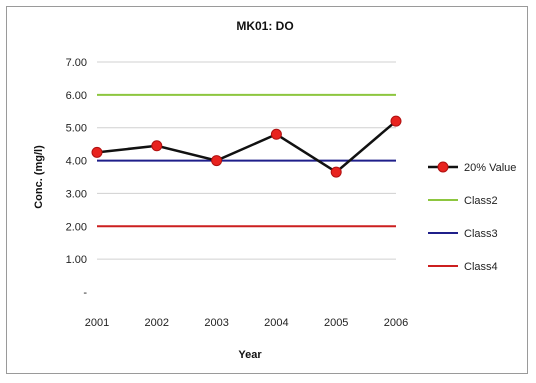  Describe the element at coordinates (76, 227) in the screenshot. I see `y-tick-label: 2.00` at that location.